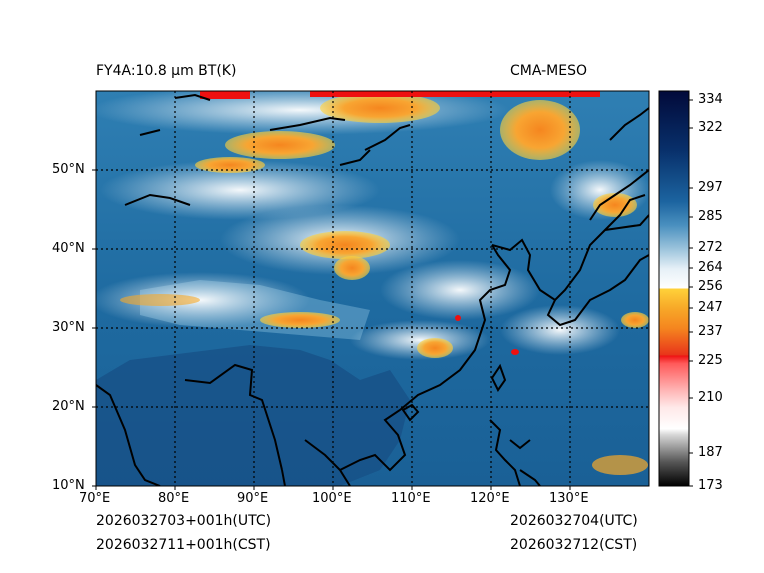 The image size is (764, 573). What do you see at coordinates (710, 397) in the screenshot?
I see `colorbar-label: 210` at bounding box center [710, 397].